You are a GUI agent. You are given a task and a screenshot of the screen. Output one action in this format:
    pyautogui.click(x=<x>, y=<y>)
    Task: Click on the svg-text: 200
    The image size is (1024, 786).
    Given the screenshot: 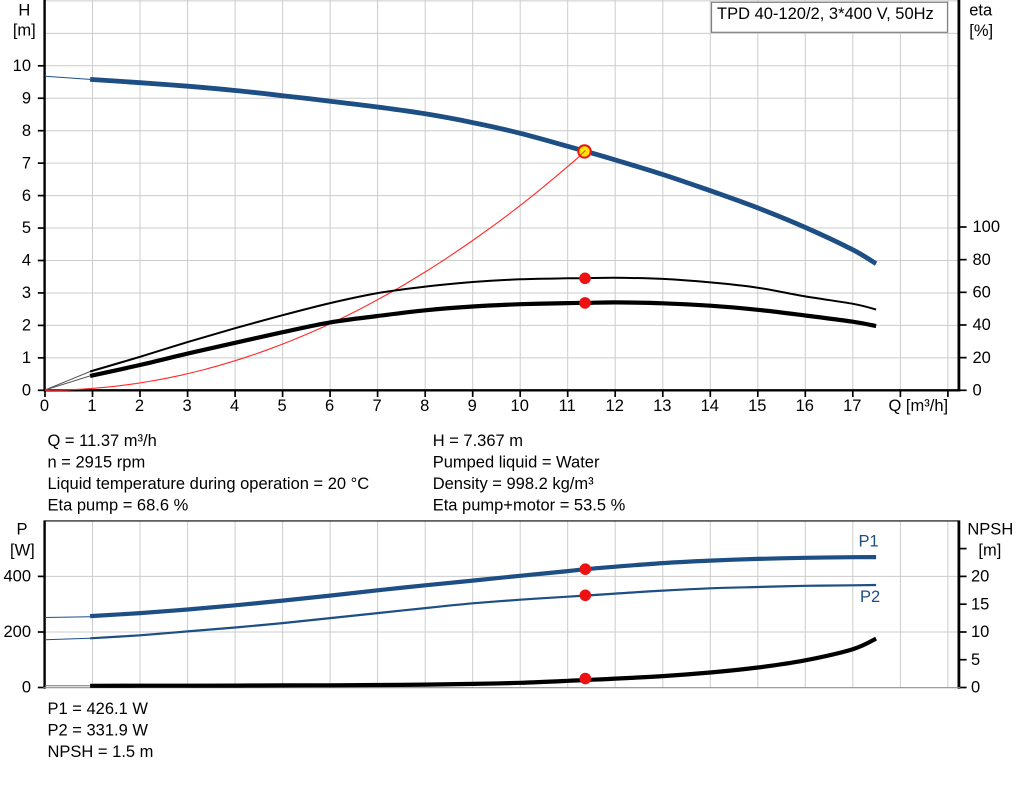 What is the action you would take?
    pyautogui.click(x=17, y=632)
    